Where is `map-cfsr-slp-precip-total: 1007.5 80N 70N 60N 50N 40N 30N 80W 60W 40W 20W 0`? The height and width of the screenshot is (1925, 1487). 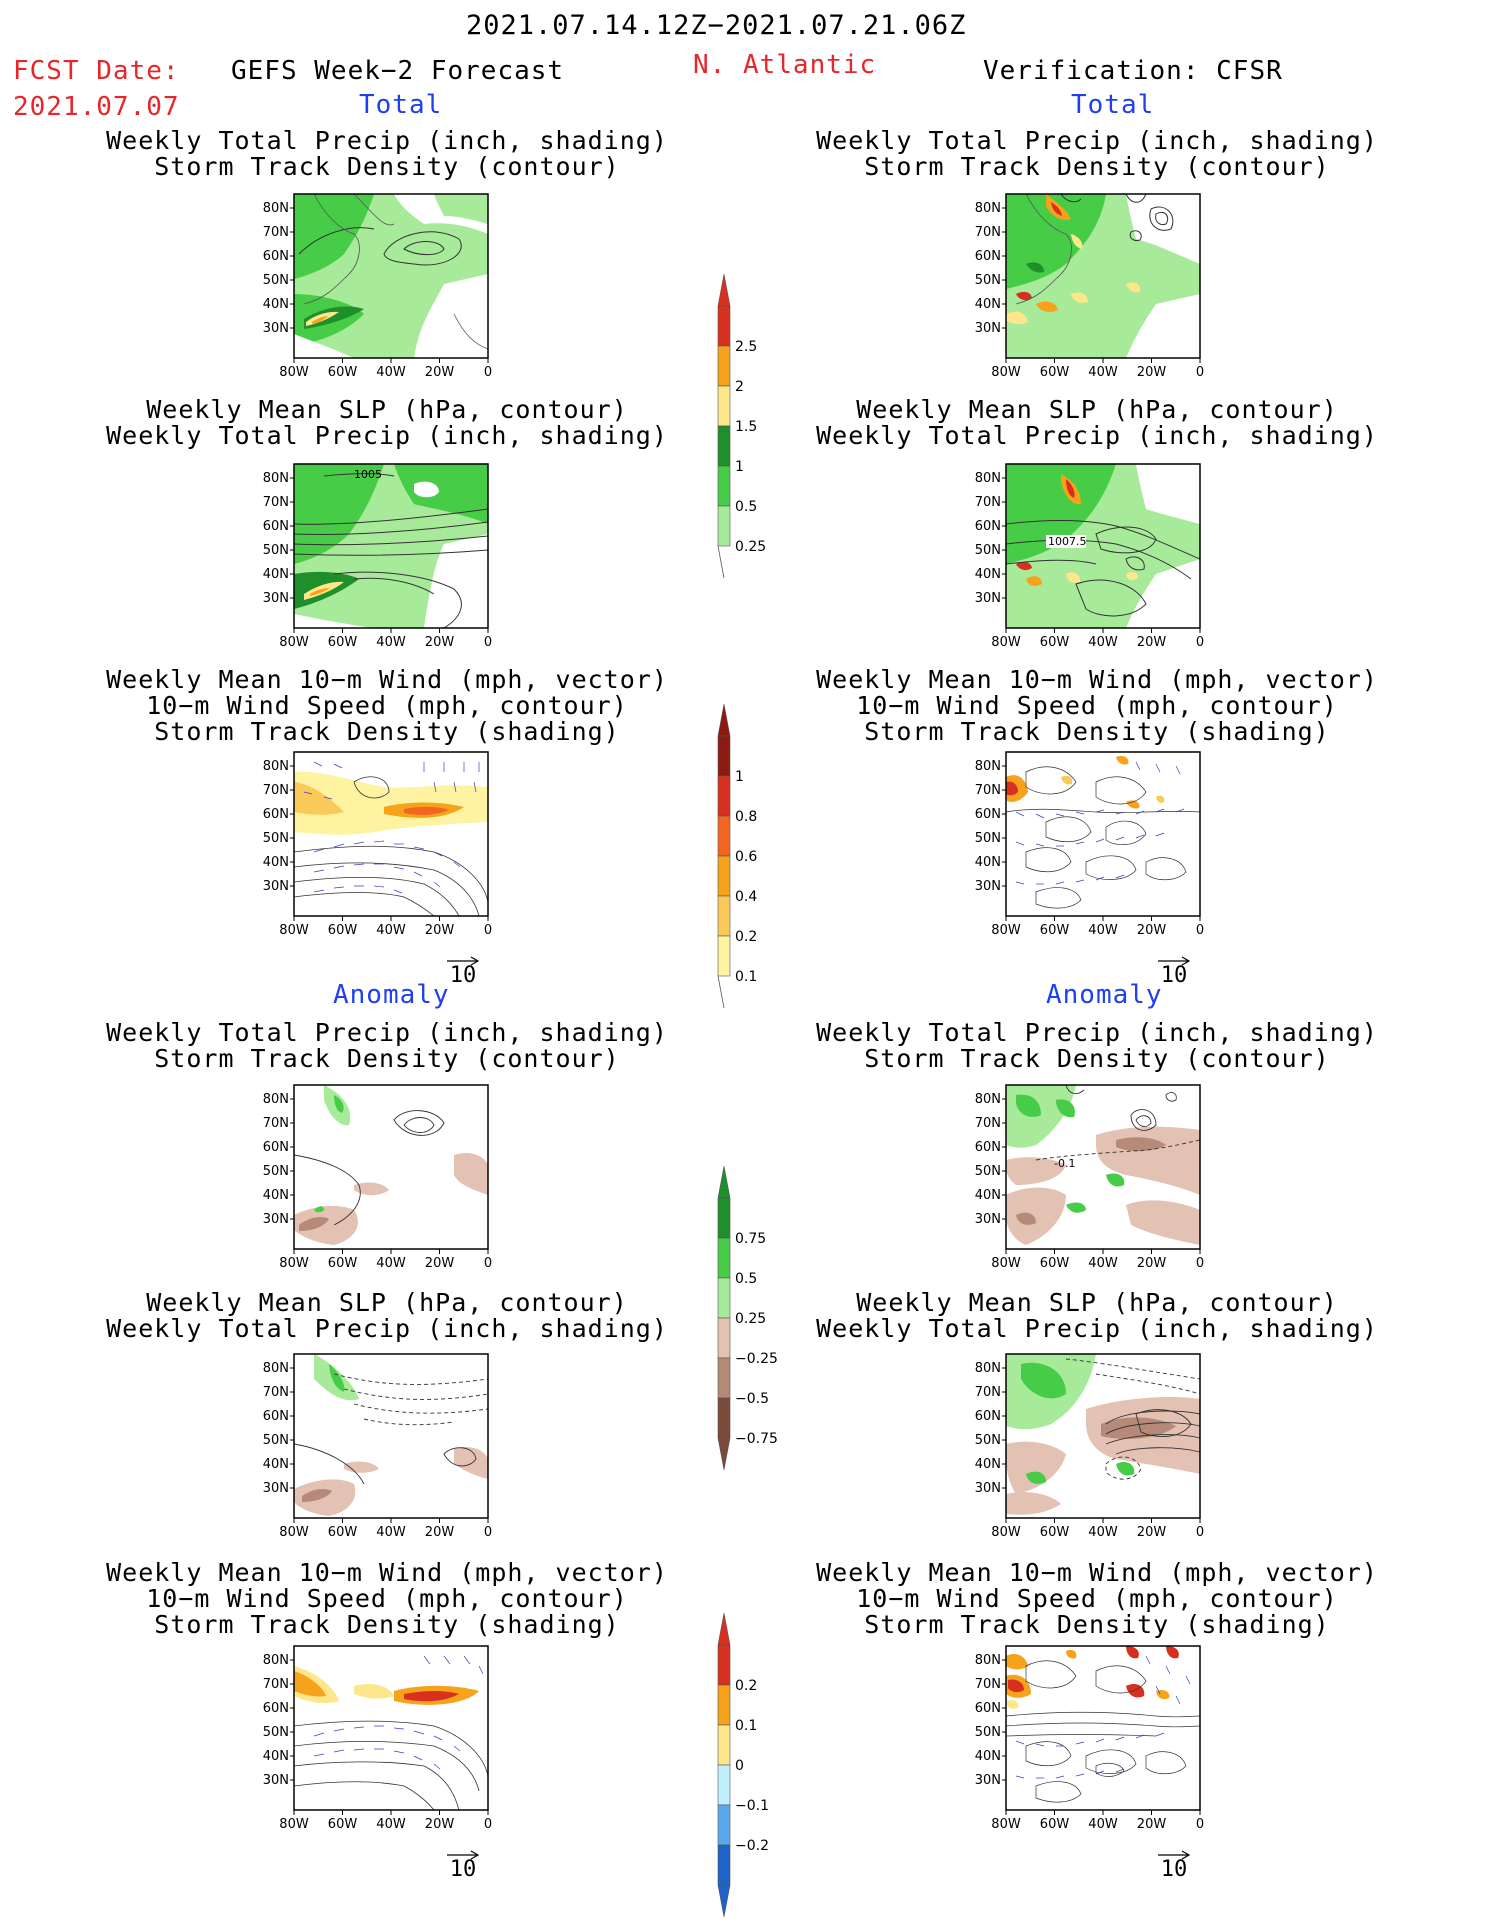
map-cfsr-slp-precip-total: 1007.5 80N 70N 60N 50N 40N 30N 80W 60W 40W 20W 0 is located at coordinates (1081, 558).